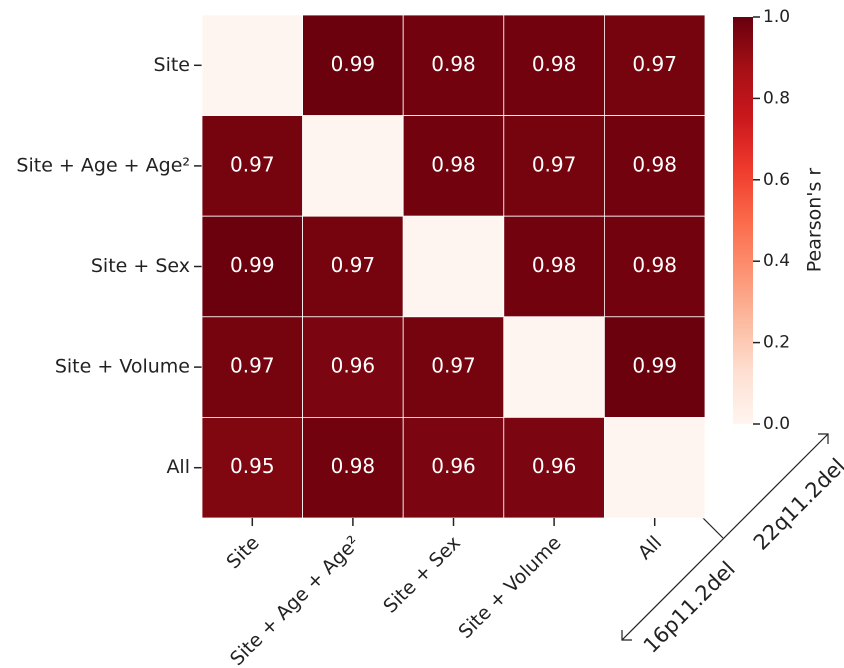  Describe the element at coordinates (172, 65) in the screenshot. I see `y-tick-label: Site` at that location.